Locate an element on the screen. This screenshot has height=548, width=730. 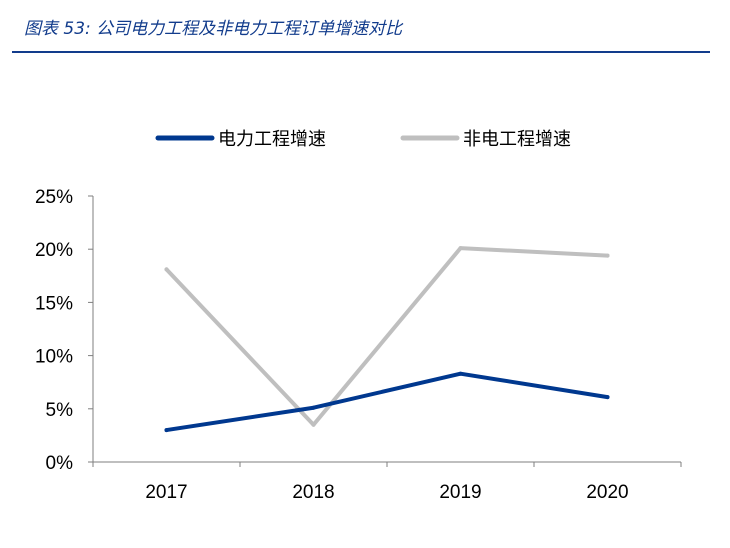
y-tick-label: 15% is located at coordinates (54, 303).